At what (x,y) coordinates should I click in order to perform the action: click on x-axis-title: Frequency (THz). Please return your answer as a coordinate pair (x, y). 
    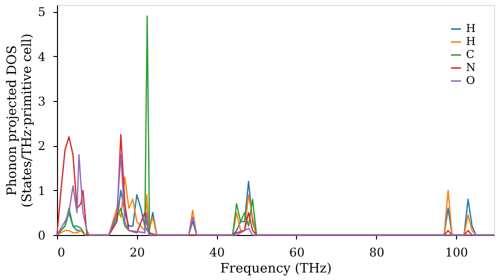
    Looking at the image, I should click on (276, 269).